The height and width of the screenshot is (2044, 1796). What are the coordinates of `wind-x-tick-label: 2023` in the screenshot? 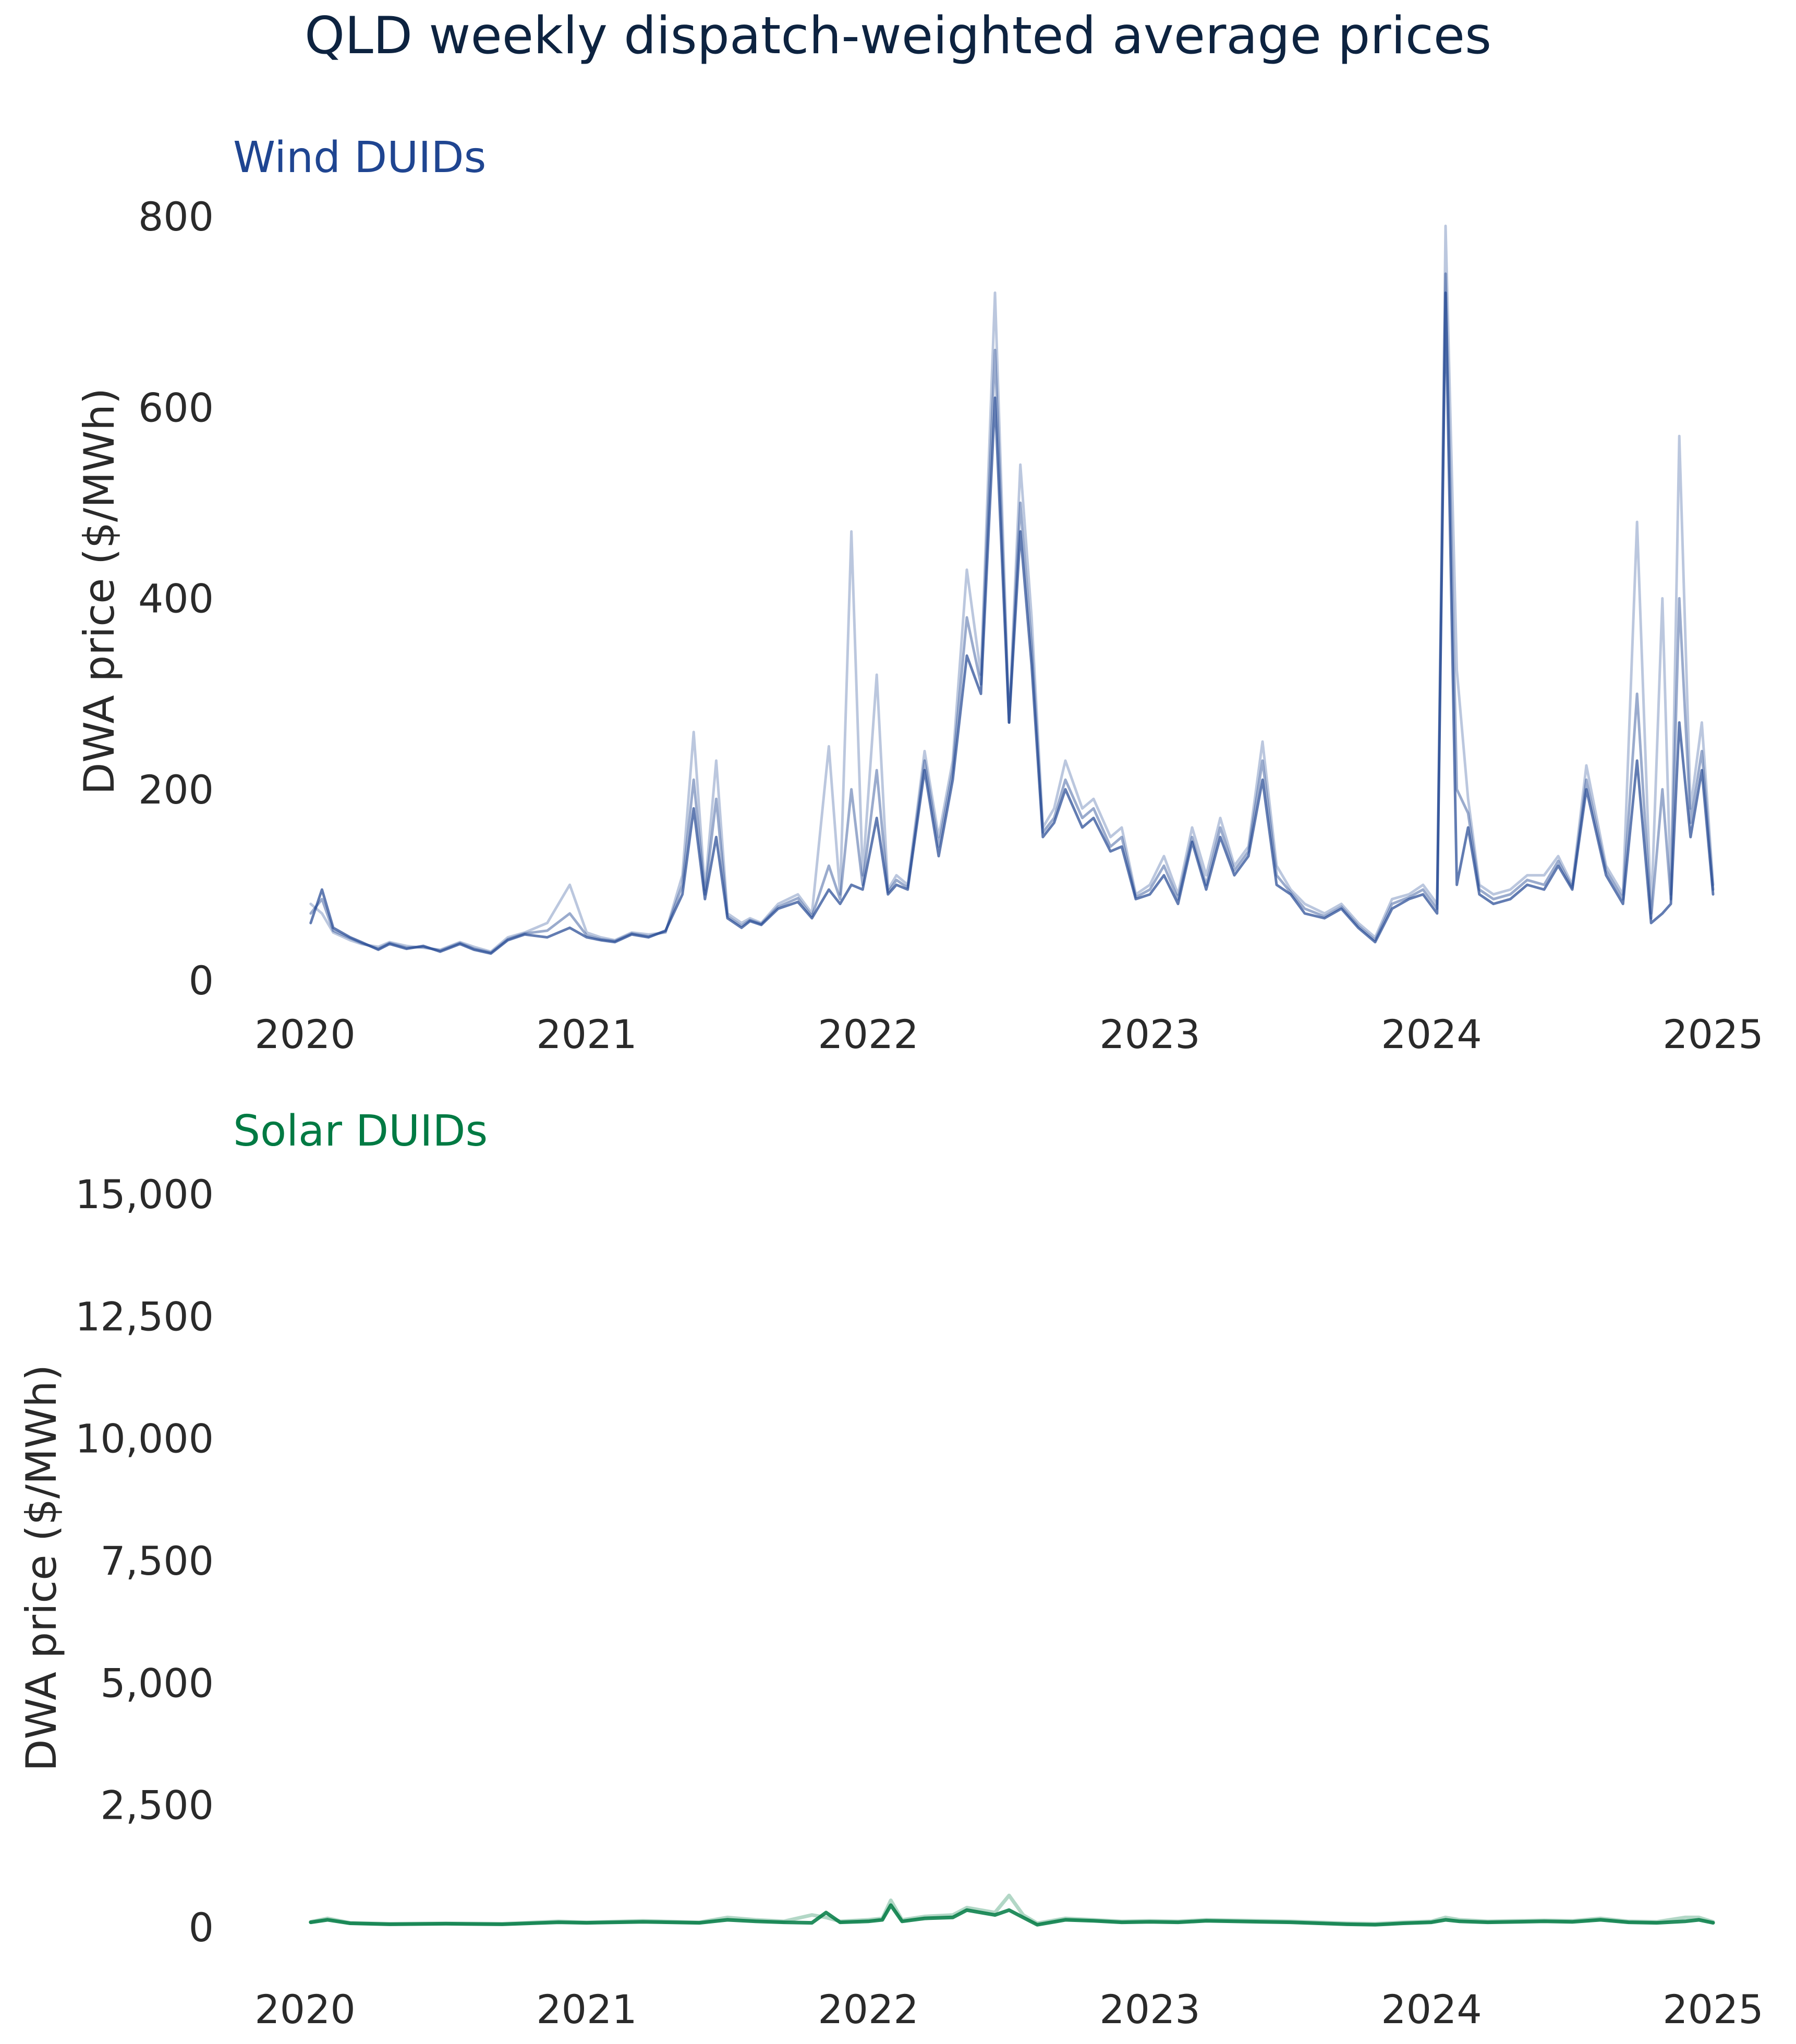 It's located at (1149, 1034).